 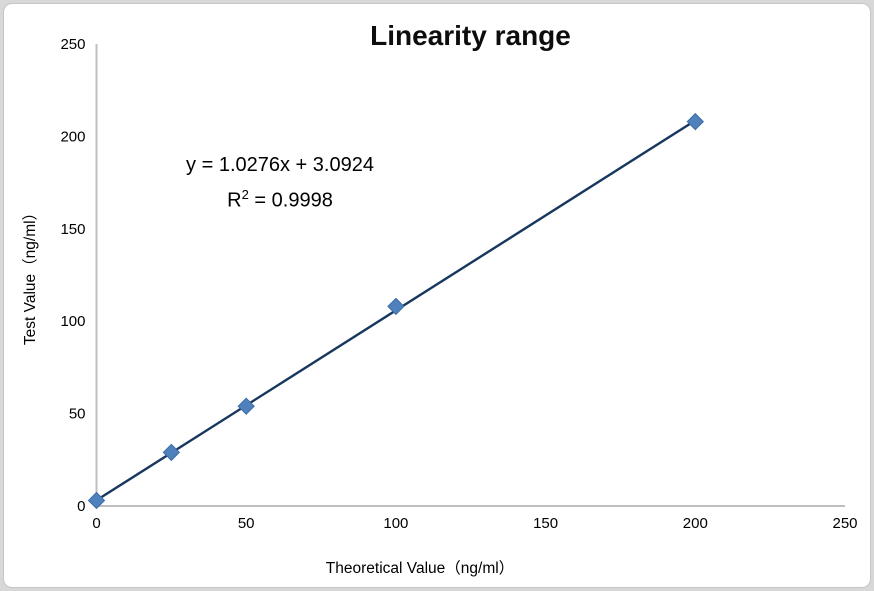 I want to click on x-tick-label: 100, so click(x=395, y=523).